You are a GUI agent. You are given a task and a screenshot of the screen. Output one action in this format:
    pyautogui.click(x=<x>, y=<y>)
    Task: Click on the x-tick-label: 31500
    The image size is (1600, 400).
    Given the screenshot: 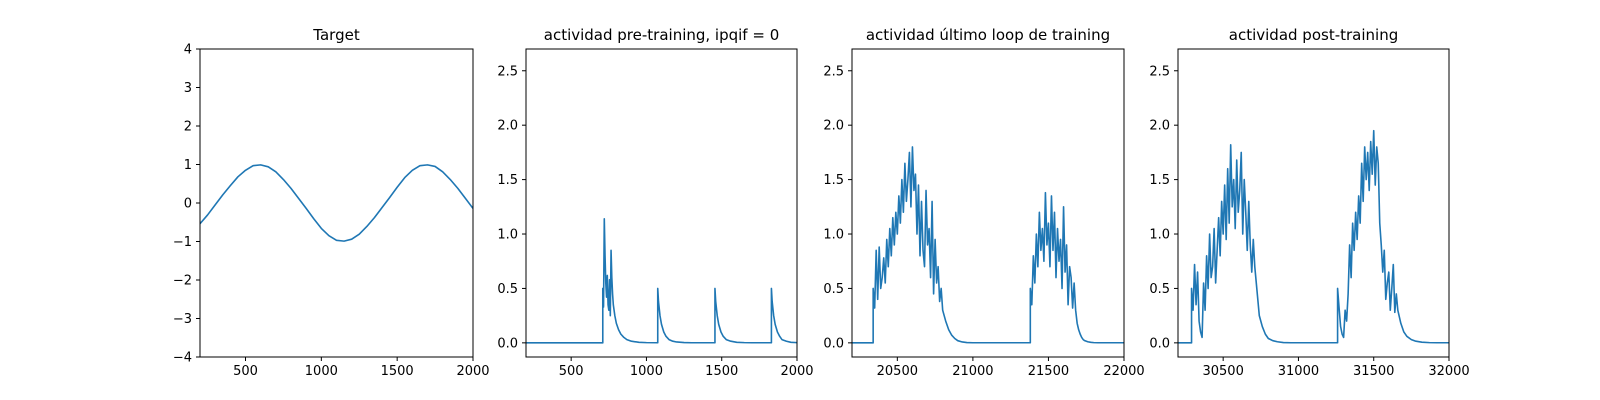 What is the action you would take?
    pyautogui.click(x=1373, y=371)
    